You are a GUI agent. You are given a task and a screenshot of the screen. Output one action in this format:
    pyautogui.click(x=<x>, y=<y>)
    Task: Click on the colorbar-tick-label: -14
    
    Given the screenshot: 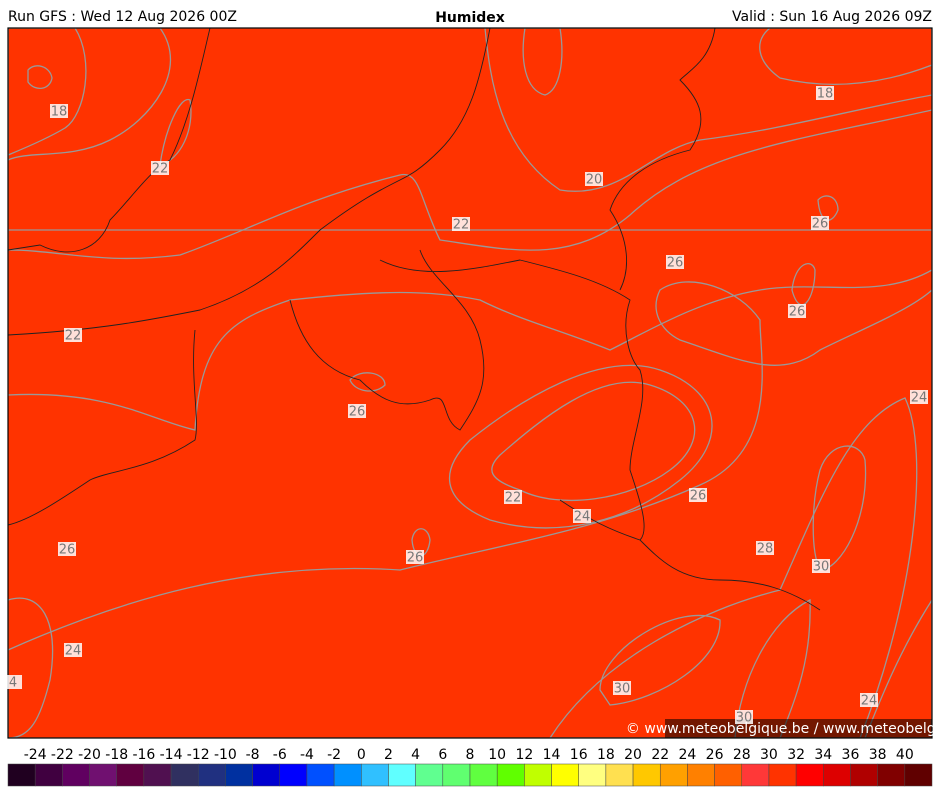 What is the action you would take?
    pyautogui.click(x=171, y=755)
    